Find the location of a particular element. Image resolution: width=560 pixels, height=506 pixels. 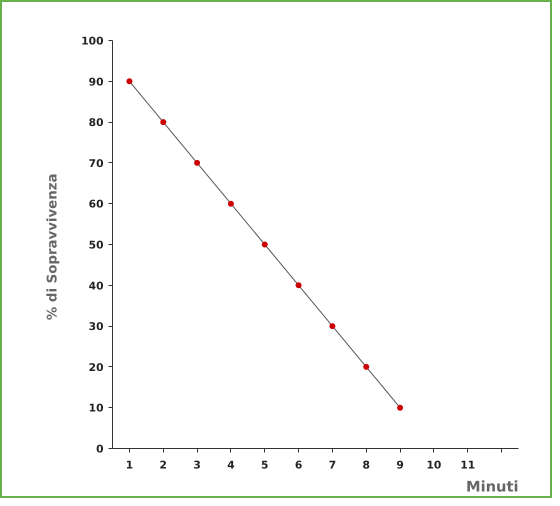

x-tick-label: 9 is located at coordinates (400, 465).